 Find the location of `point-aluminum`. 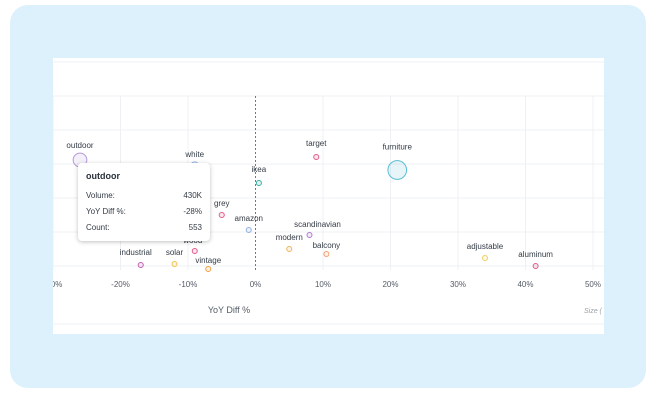

point-aluminum is located at coordinates (535, 266).